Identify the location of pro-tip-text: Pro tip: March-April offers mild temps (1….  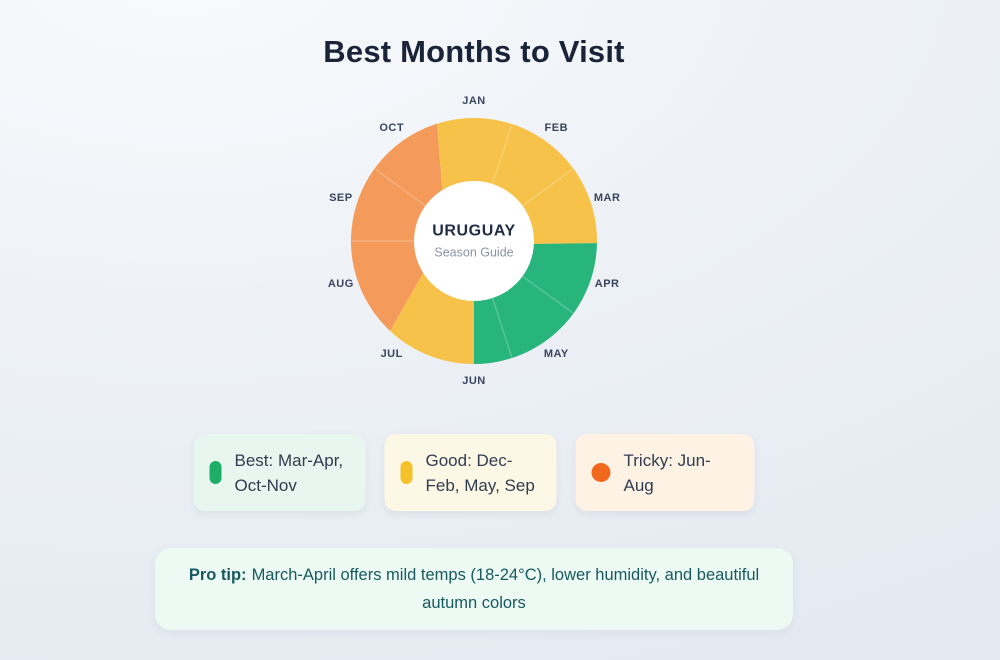
(474, 589).